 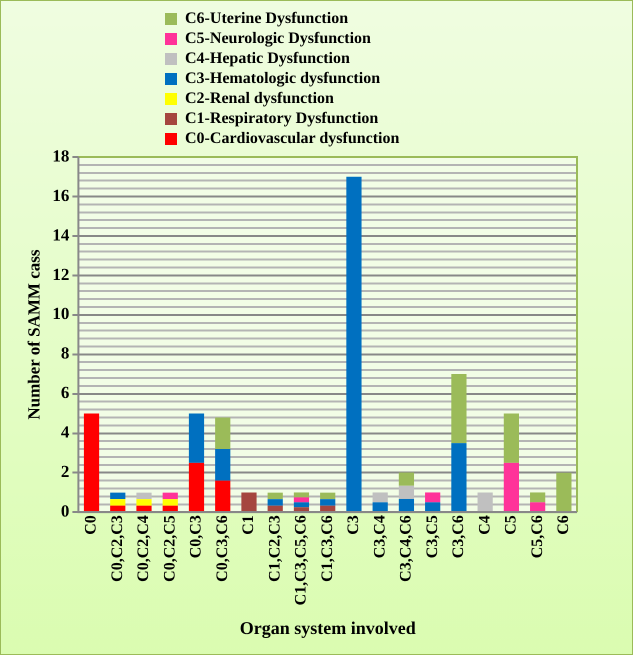 What do you see at coordinates (65, 432) in the screenshot?
I see `y-tick-label: 4` at bounding box center [65, 432].